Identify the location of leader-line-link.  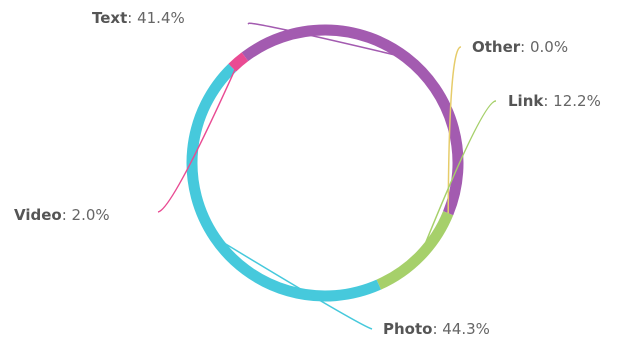
(458, 178).